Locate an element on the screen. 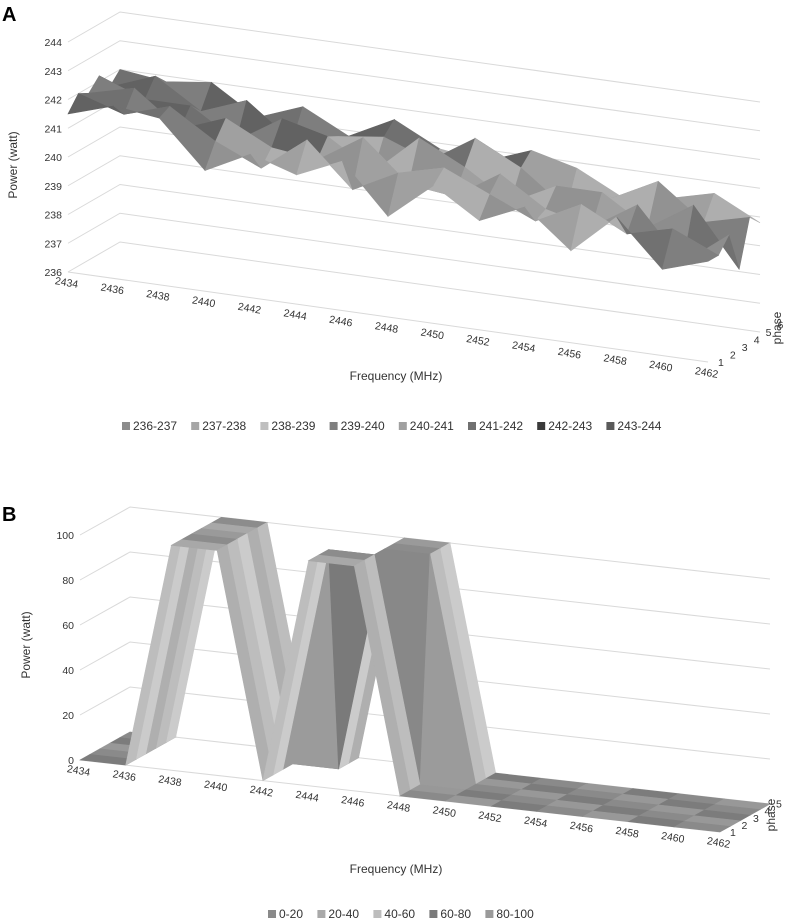 This screenshot has width=785, height=921. panel-a-x-tick-label: 2462 is located at coordinates (706, 373).